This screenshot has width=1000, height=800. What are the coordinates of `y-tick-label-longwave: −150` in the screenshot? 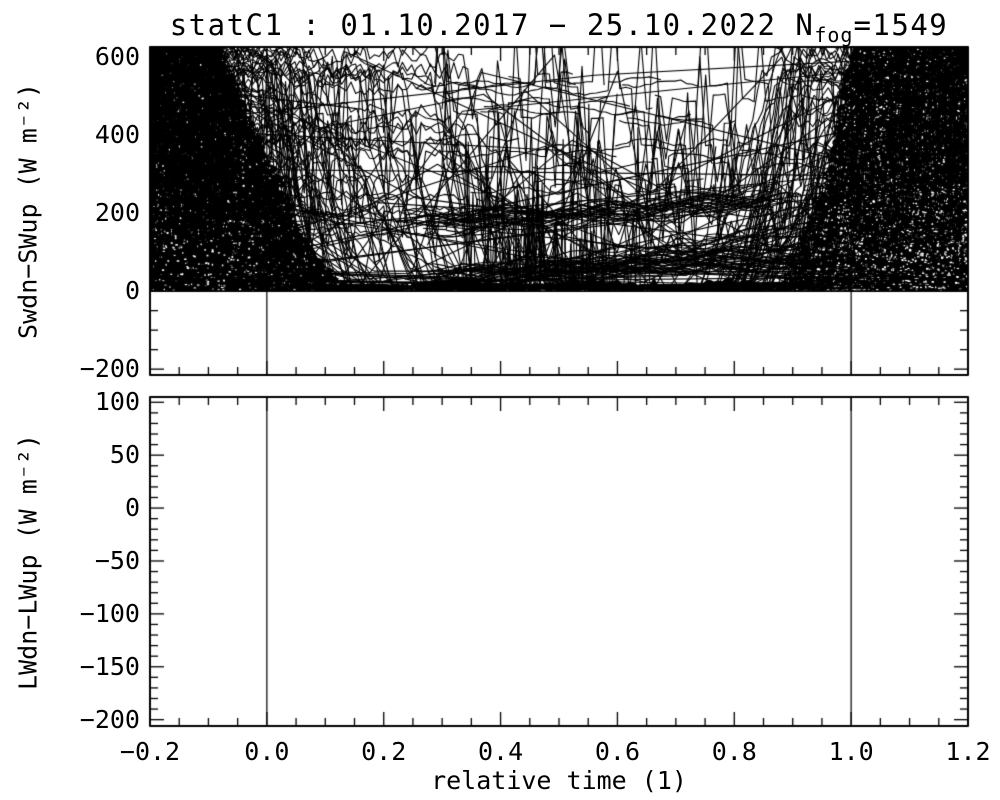 It's located at (109, 666).